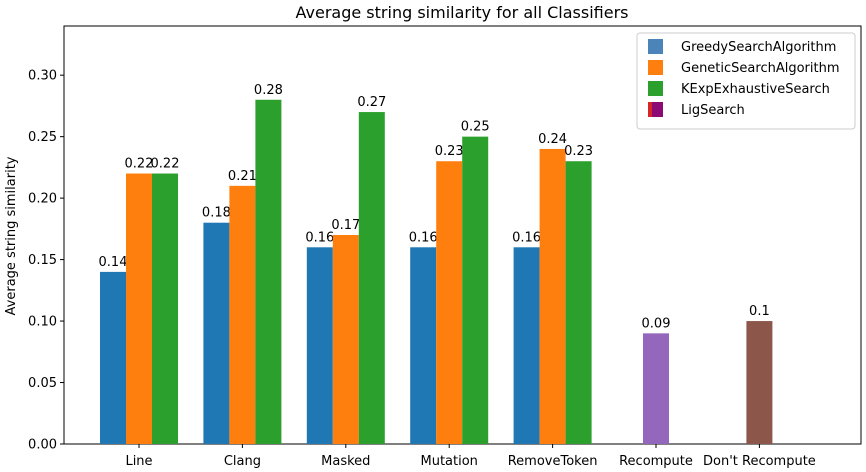  Describe the element at coordinates (371, 102) in the screenshot. I see `data-label: 0.27` at that location.